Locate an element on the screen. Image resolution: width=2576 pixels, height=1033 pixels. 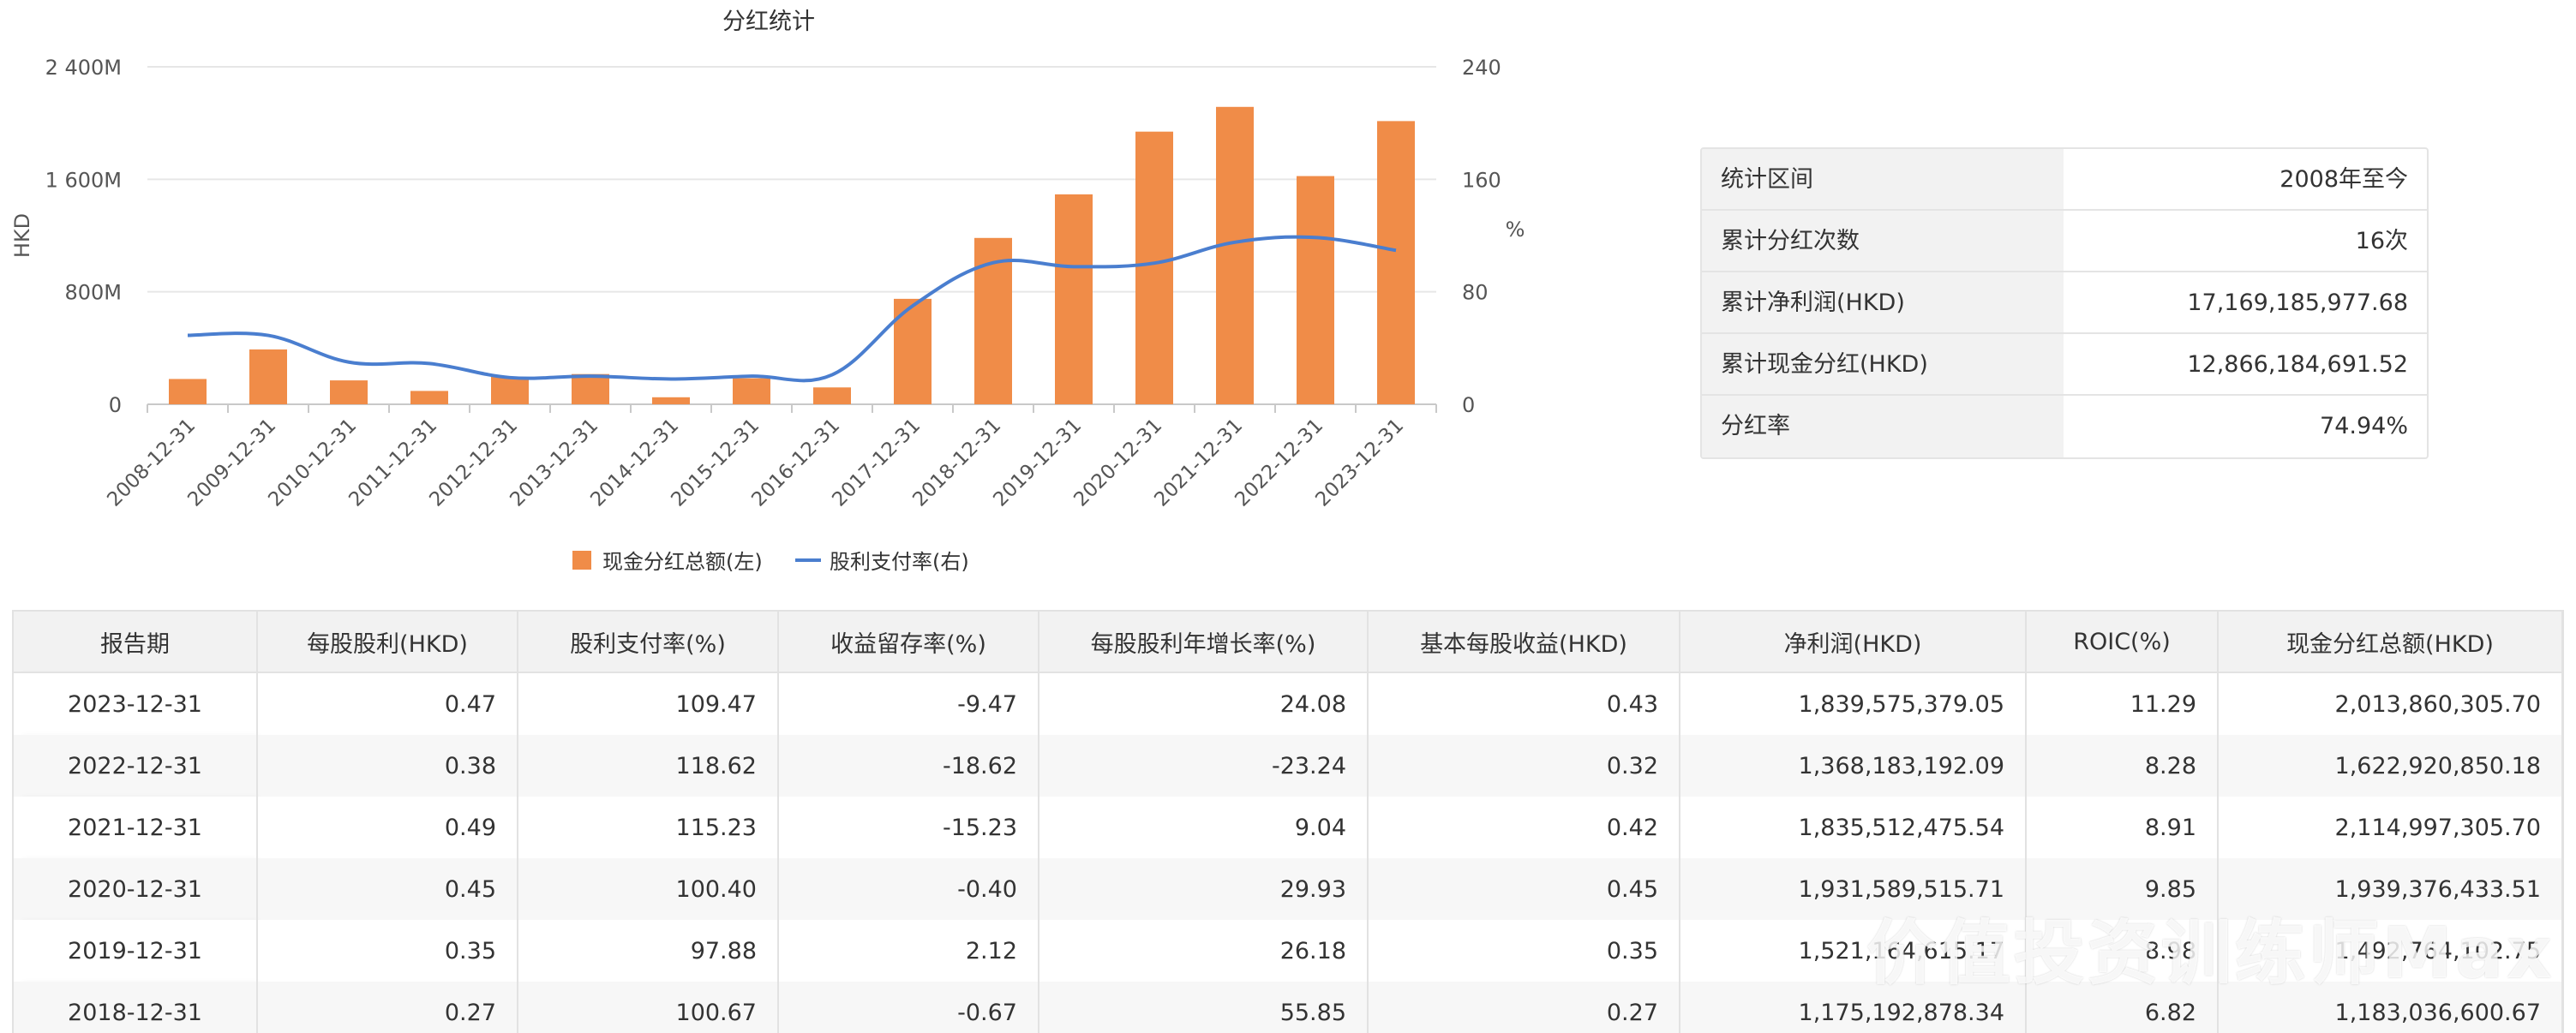
cell-payout-ratio: 115.23 is located at coordinates (648, 827).